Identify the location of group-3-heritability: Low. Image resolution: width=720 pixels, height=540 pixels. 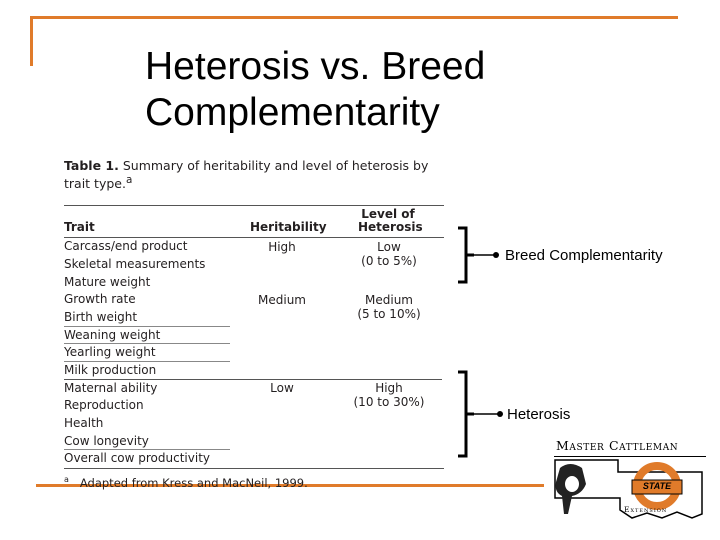
(282, 388).